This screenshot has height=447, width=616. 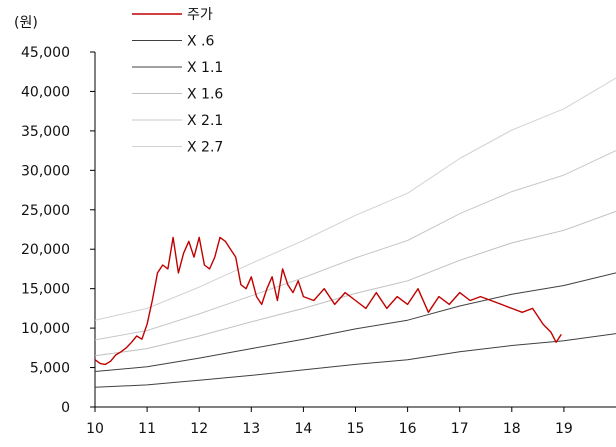 What do you see at coordinates (45, 250) in the screenshot?
I see `y-tick-label: 20,000` at bounding box center [45, 250].